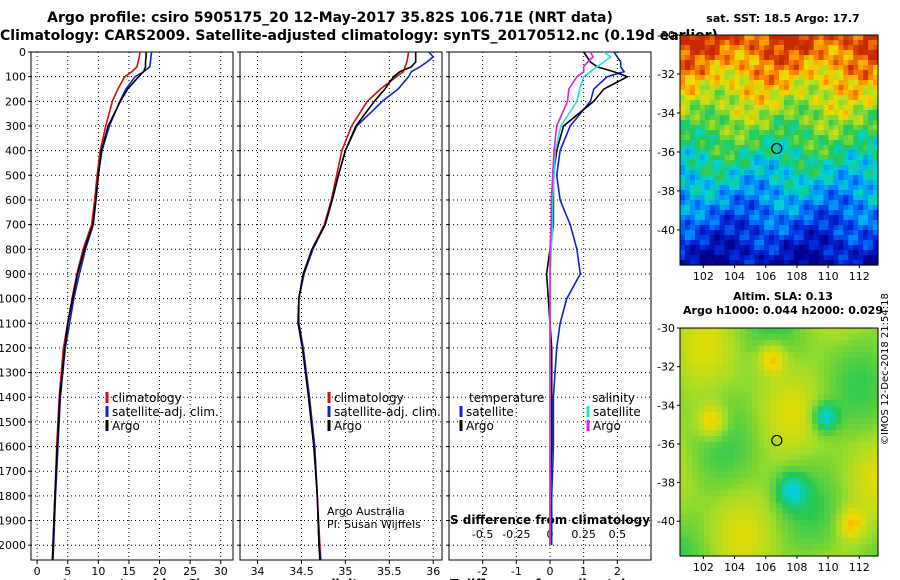 The image size is (900, 580). What do you see at coordinates (617, 412) in the screenshot?
I see `legend-s-satellite-label: satellite` at bounding box center [617, 412].